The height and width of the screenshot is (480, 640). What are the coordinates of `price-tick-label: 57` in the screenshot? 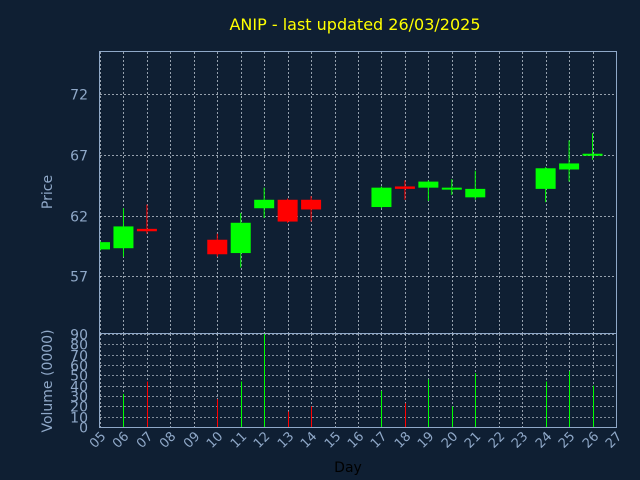 It's located at (79, 278).